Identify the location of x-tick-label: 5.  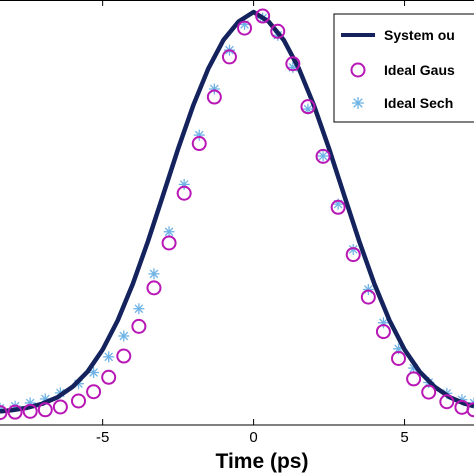
(404, 437).